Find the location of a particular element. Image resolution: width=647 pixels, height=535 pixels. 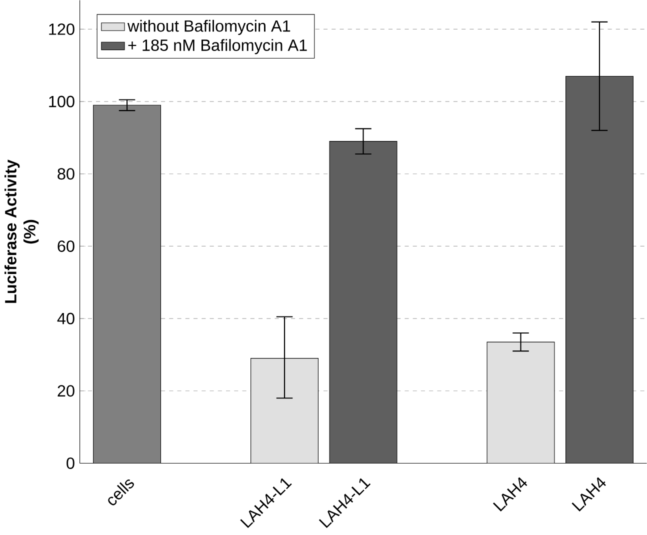

y-tick-label: 120 is located at coordinates (61, 29).